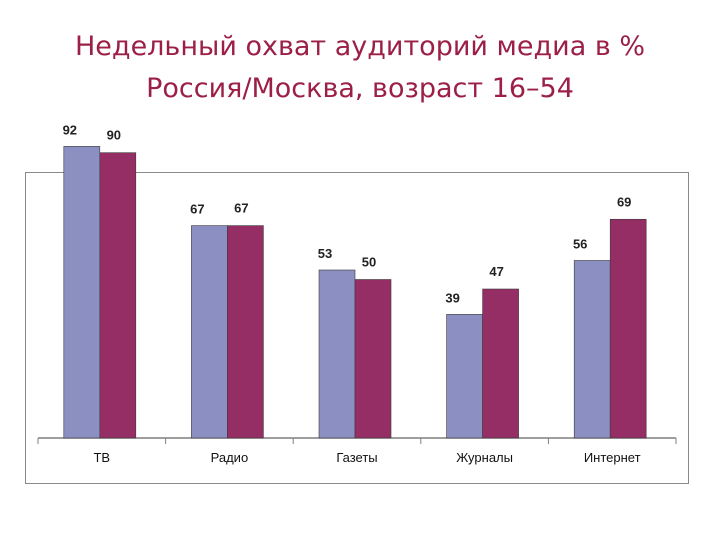  Describe the element at coordinates (230, 457) in the screenshot. I see `category-label: Радио` at that location.